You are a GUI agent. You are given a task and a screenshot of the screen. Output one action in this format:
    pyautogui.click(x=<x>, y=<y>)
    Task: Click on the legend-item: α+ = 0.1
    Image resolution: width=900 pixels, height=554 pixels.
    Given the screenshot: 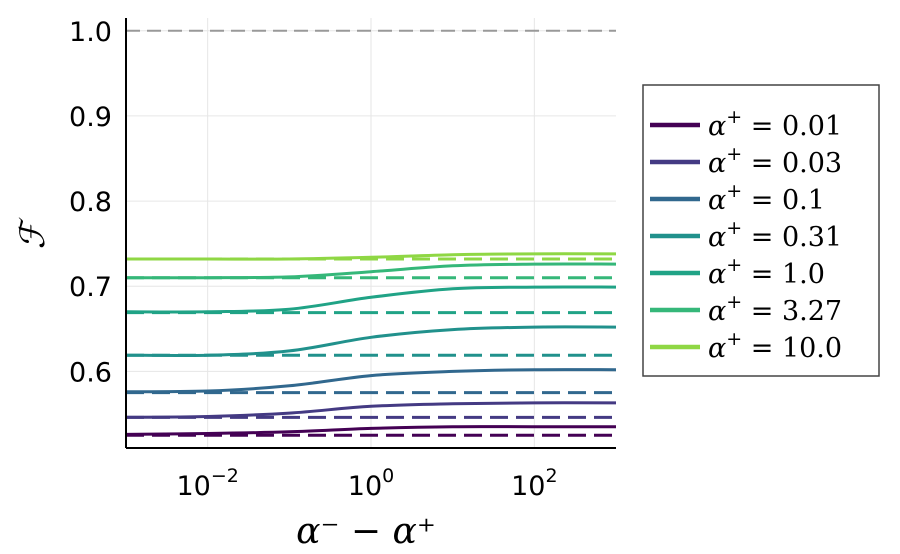 What is the action you would take?
    pyautogui.click(x=737, y=198)
    